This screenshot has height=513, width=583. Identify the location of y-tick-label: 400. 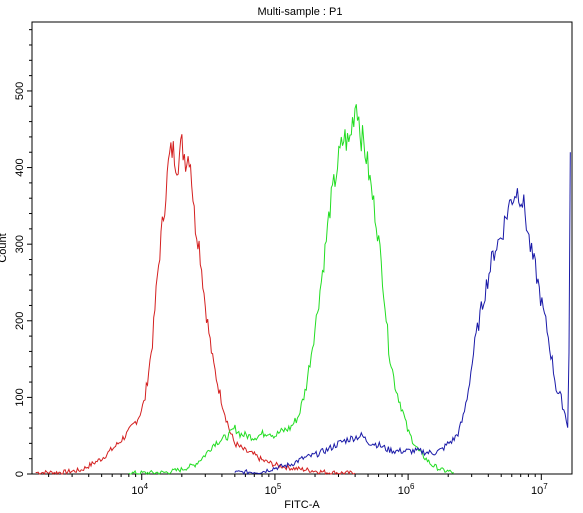
(20, 167).